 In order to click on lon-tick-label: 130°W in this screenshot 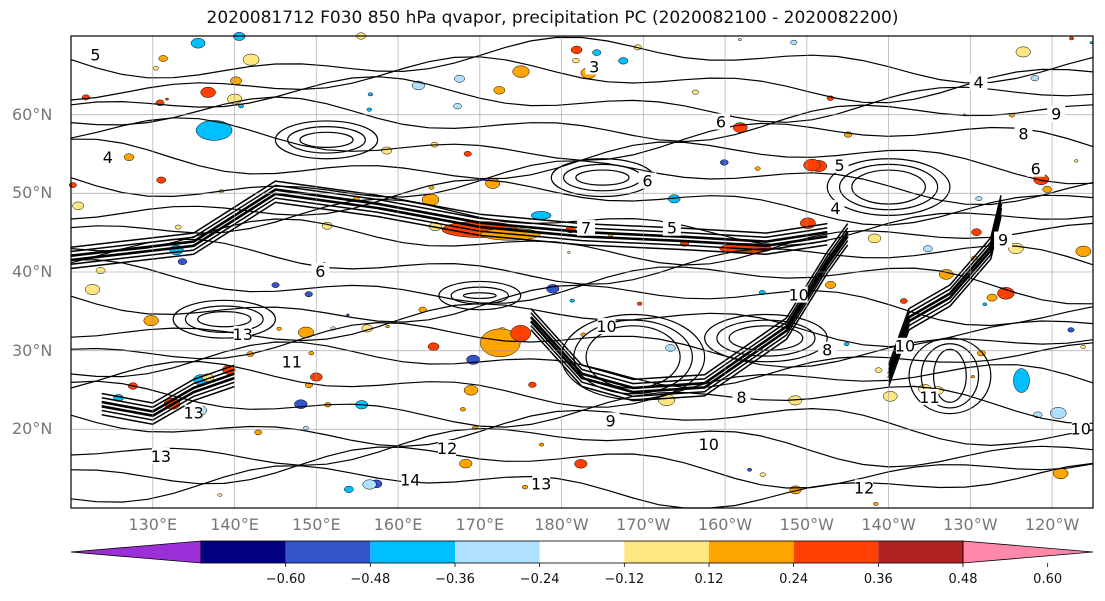, I will do `click(970, 524)`.